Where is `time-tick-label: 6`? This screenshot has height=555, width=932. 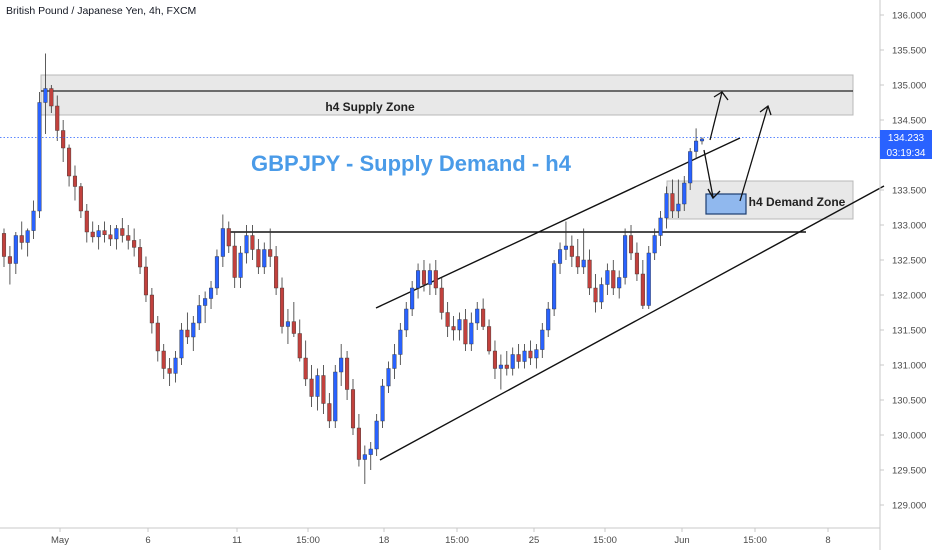 time-tick-label: 6 is located at coordinates (147, 540).